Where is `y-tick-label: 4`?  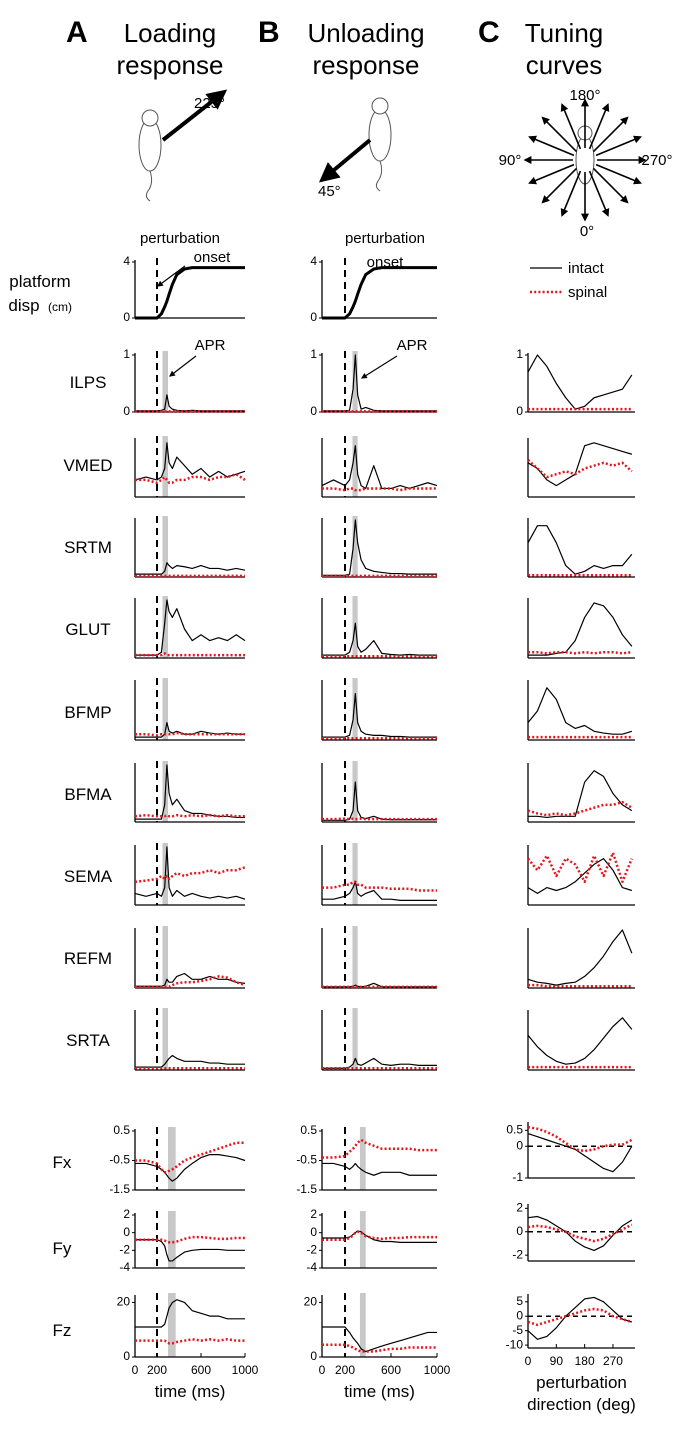 y-tick-label: 4 is located at coordinates (126, 261).